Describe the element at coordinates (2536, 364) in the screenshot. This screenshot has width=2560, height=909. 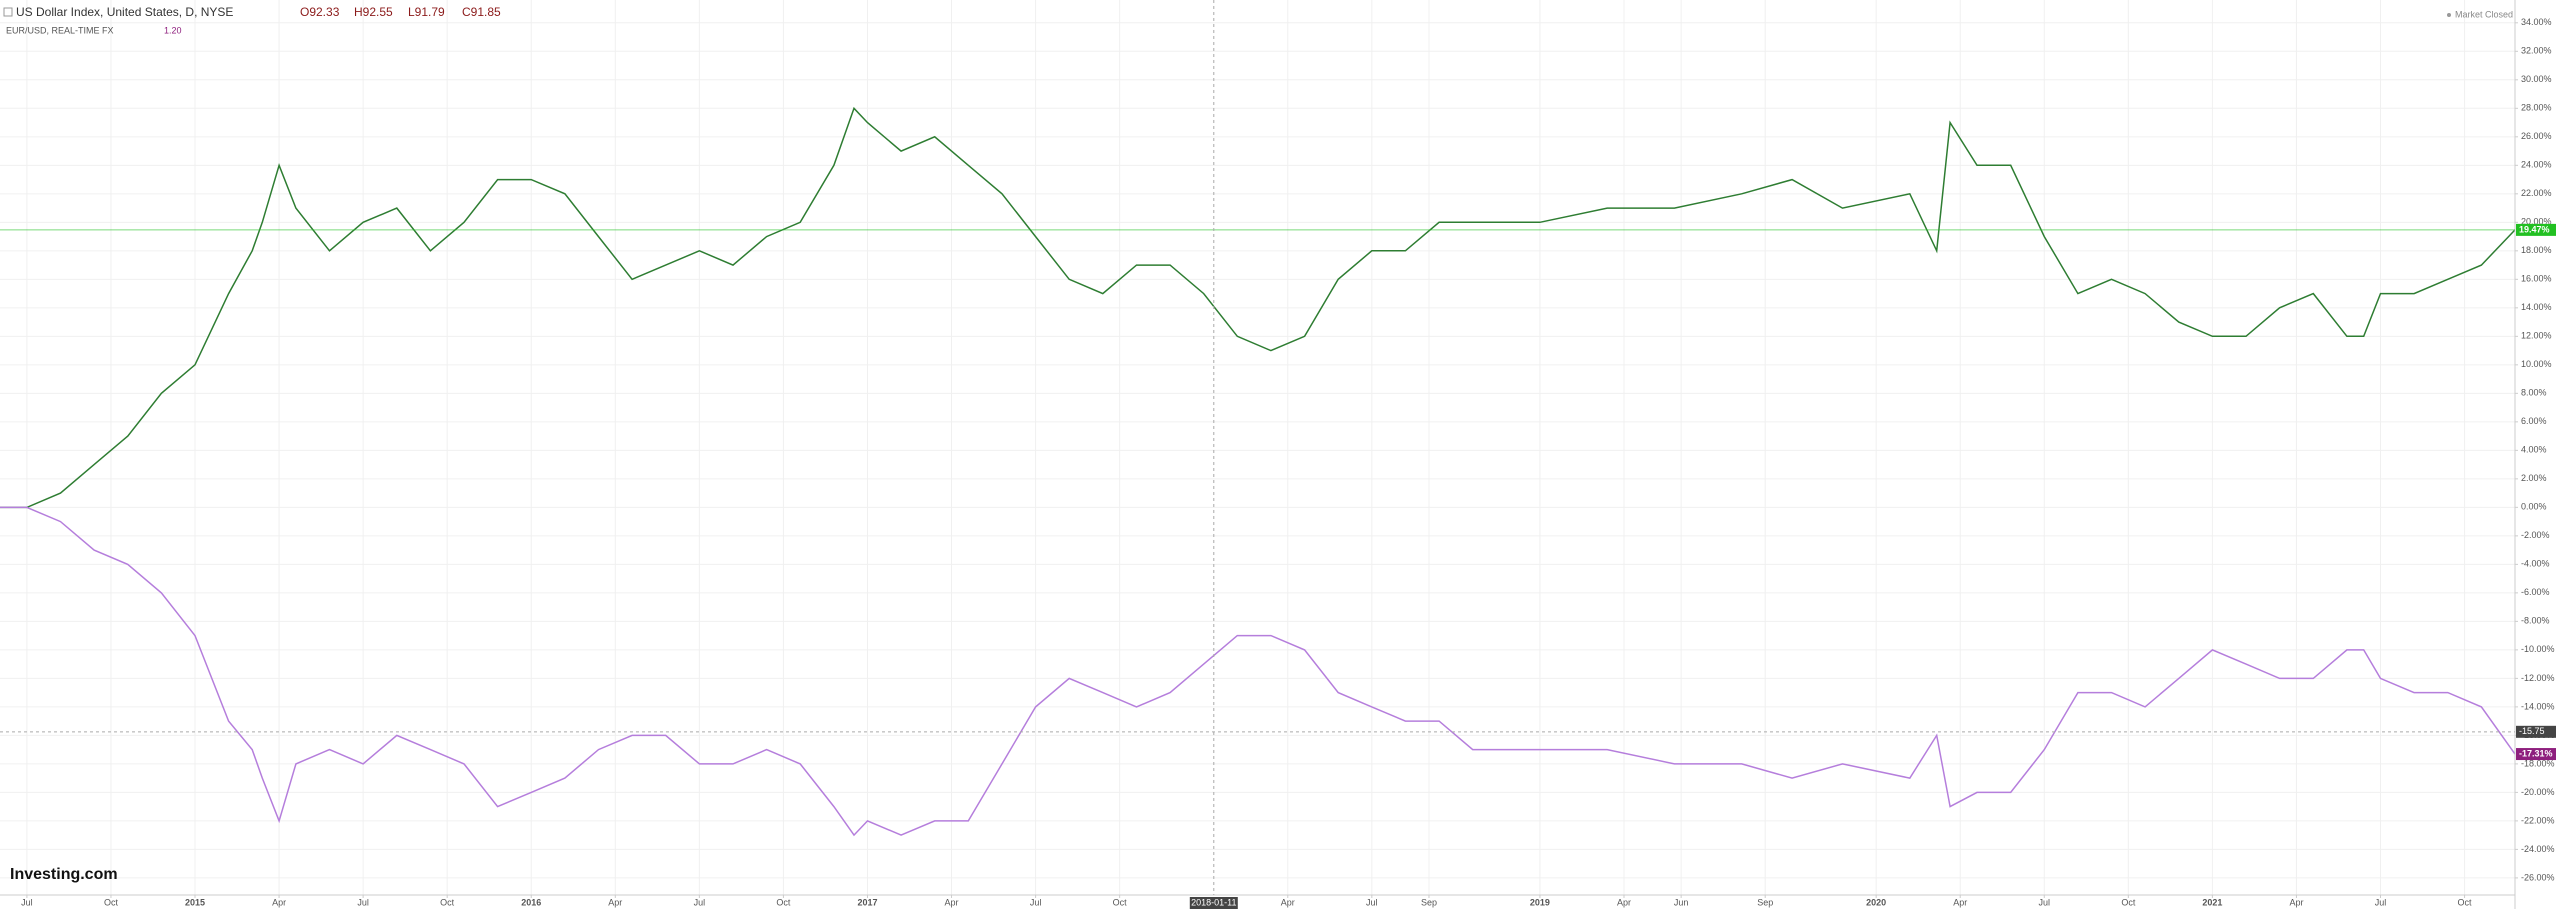
I see `y-tick-label: 10.00%` at that location.